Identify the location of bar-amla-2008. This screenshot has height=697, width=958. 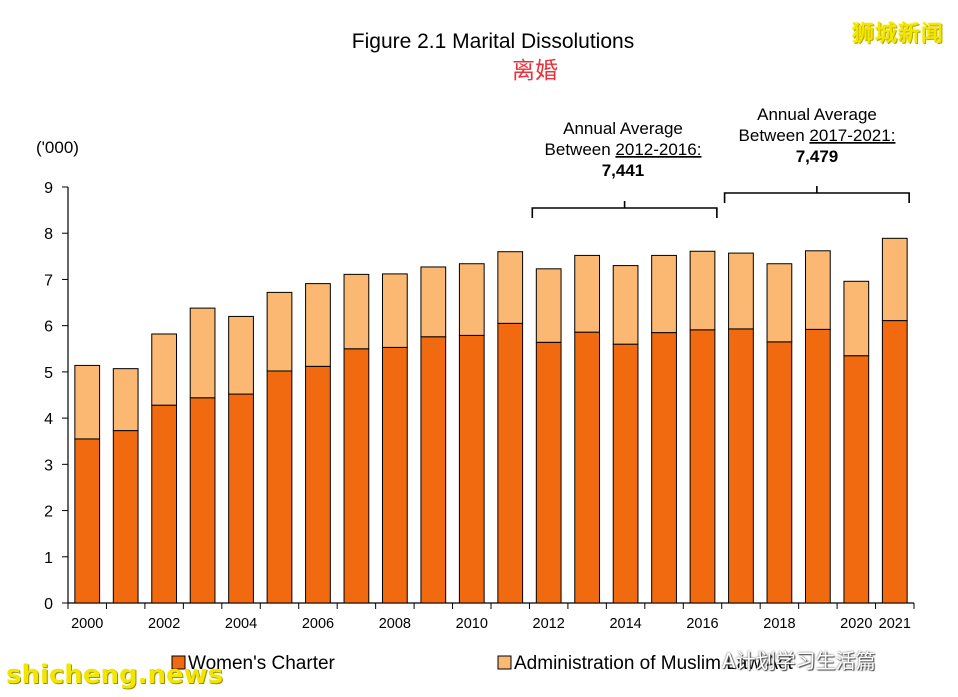
(394, 310).